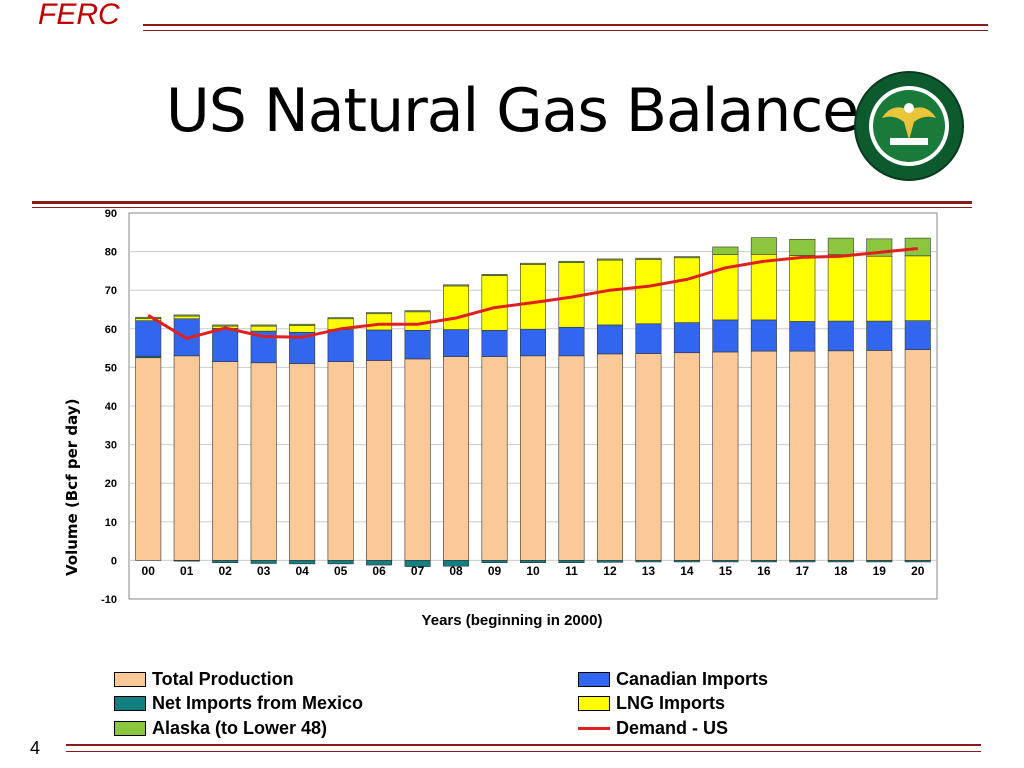 This screenshot has width=1024, height=768. Describe the element at coordinates (341, 571) in the screenshot. I see `x-tick-label: 05` at that location.